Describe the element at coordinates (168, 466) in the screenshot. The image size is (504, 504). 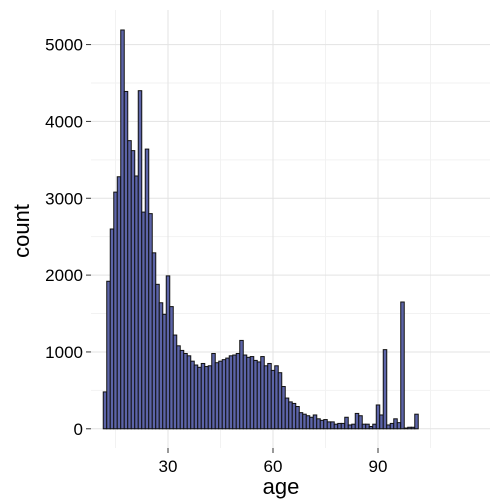
I see `x-tick-label: 30` at that location.